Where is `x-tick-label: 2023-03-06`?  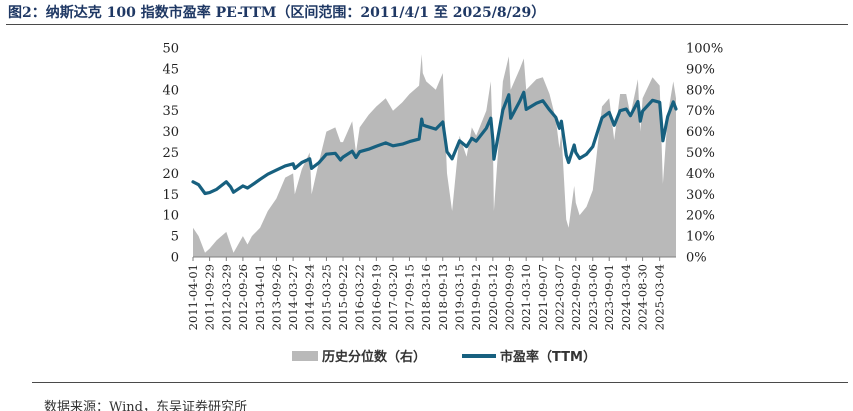
x-tick-label: 2023-03-06 is located at coordinates (593, 297).